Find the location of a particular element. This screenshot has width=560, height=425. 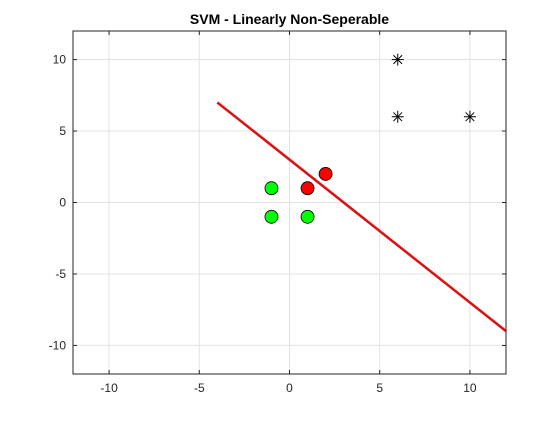

x-tick-label: 5 is located at coordinates (379, 388).